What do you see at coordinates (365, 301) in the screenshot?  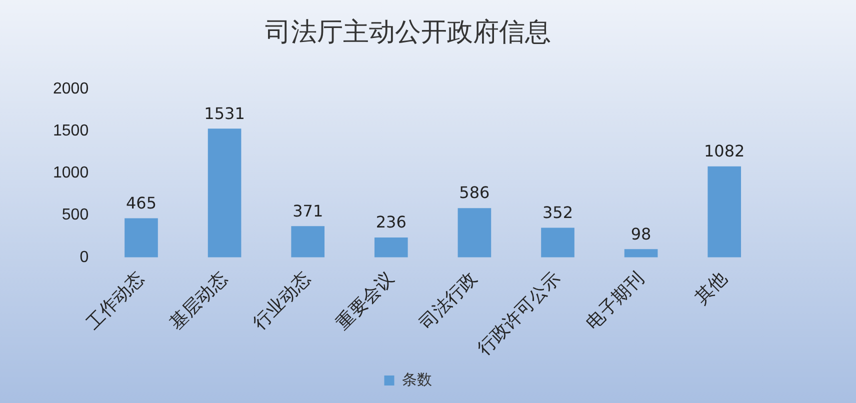 I see `x-tick-label: 重要会议` at bounding box center [365, 301].